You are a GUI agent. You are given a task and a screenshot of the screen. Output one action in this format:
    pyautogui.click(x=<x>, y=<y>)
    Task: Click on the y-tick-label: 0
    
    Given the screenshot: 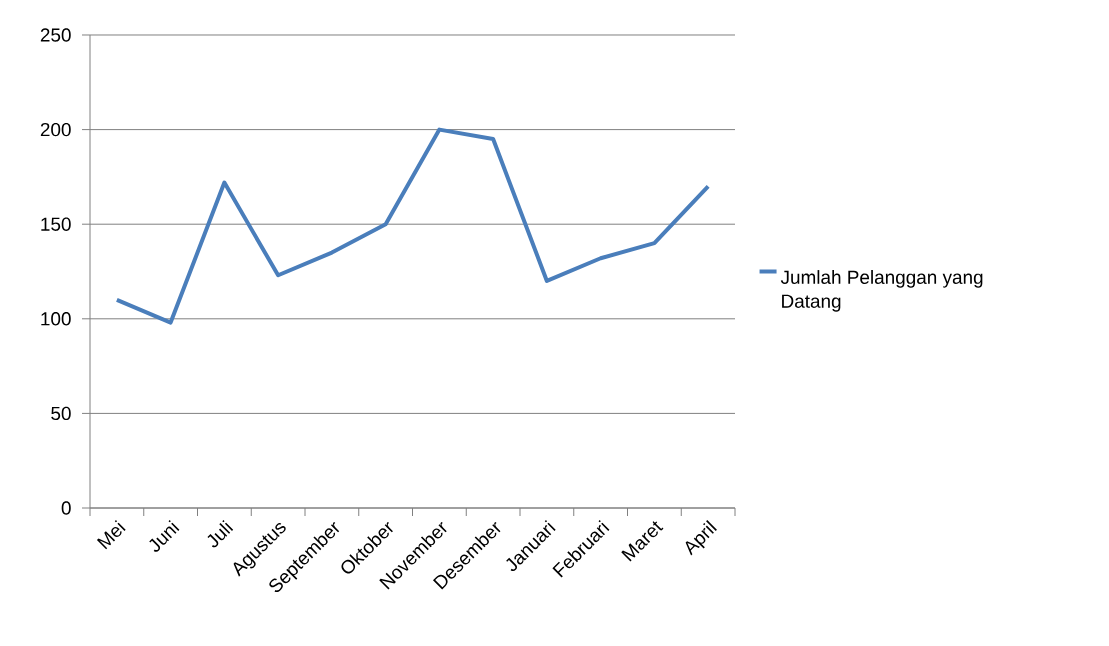 What is the action you would take?
    pyautogui.click(x=66, y=508)
    